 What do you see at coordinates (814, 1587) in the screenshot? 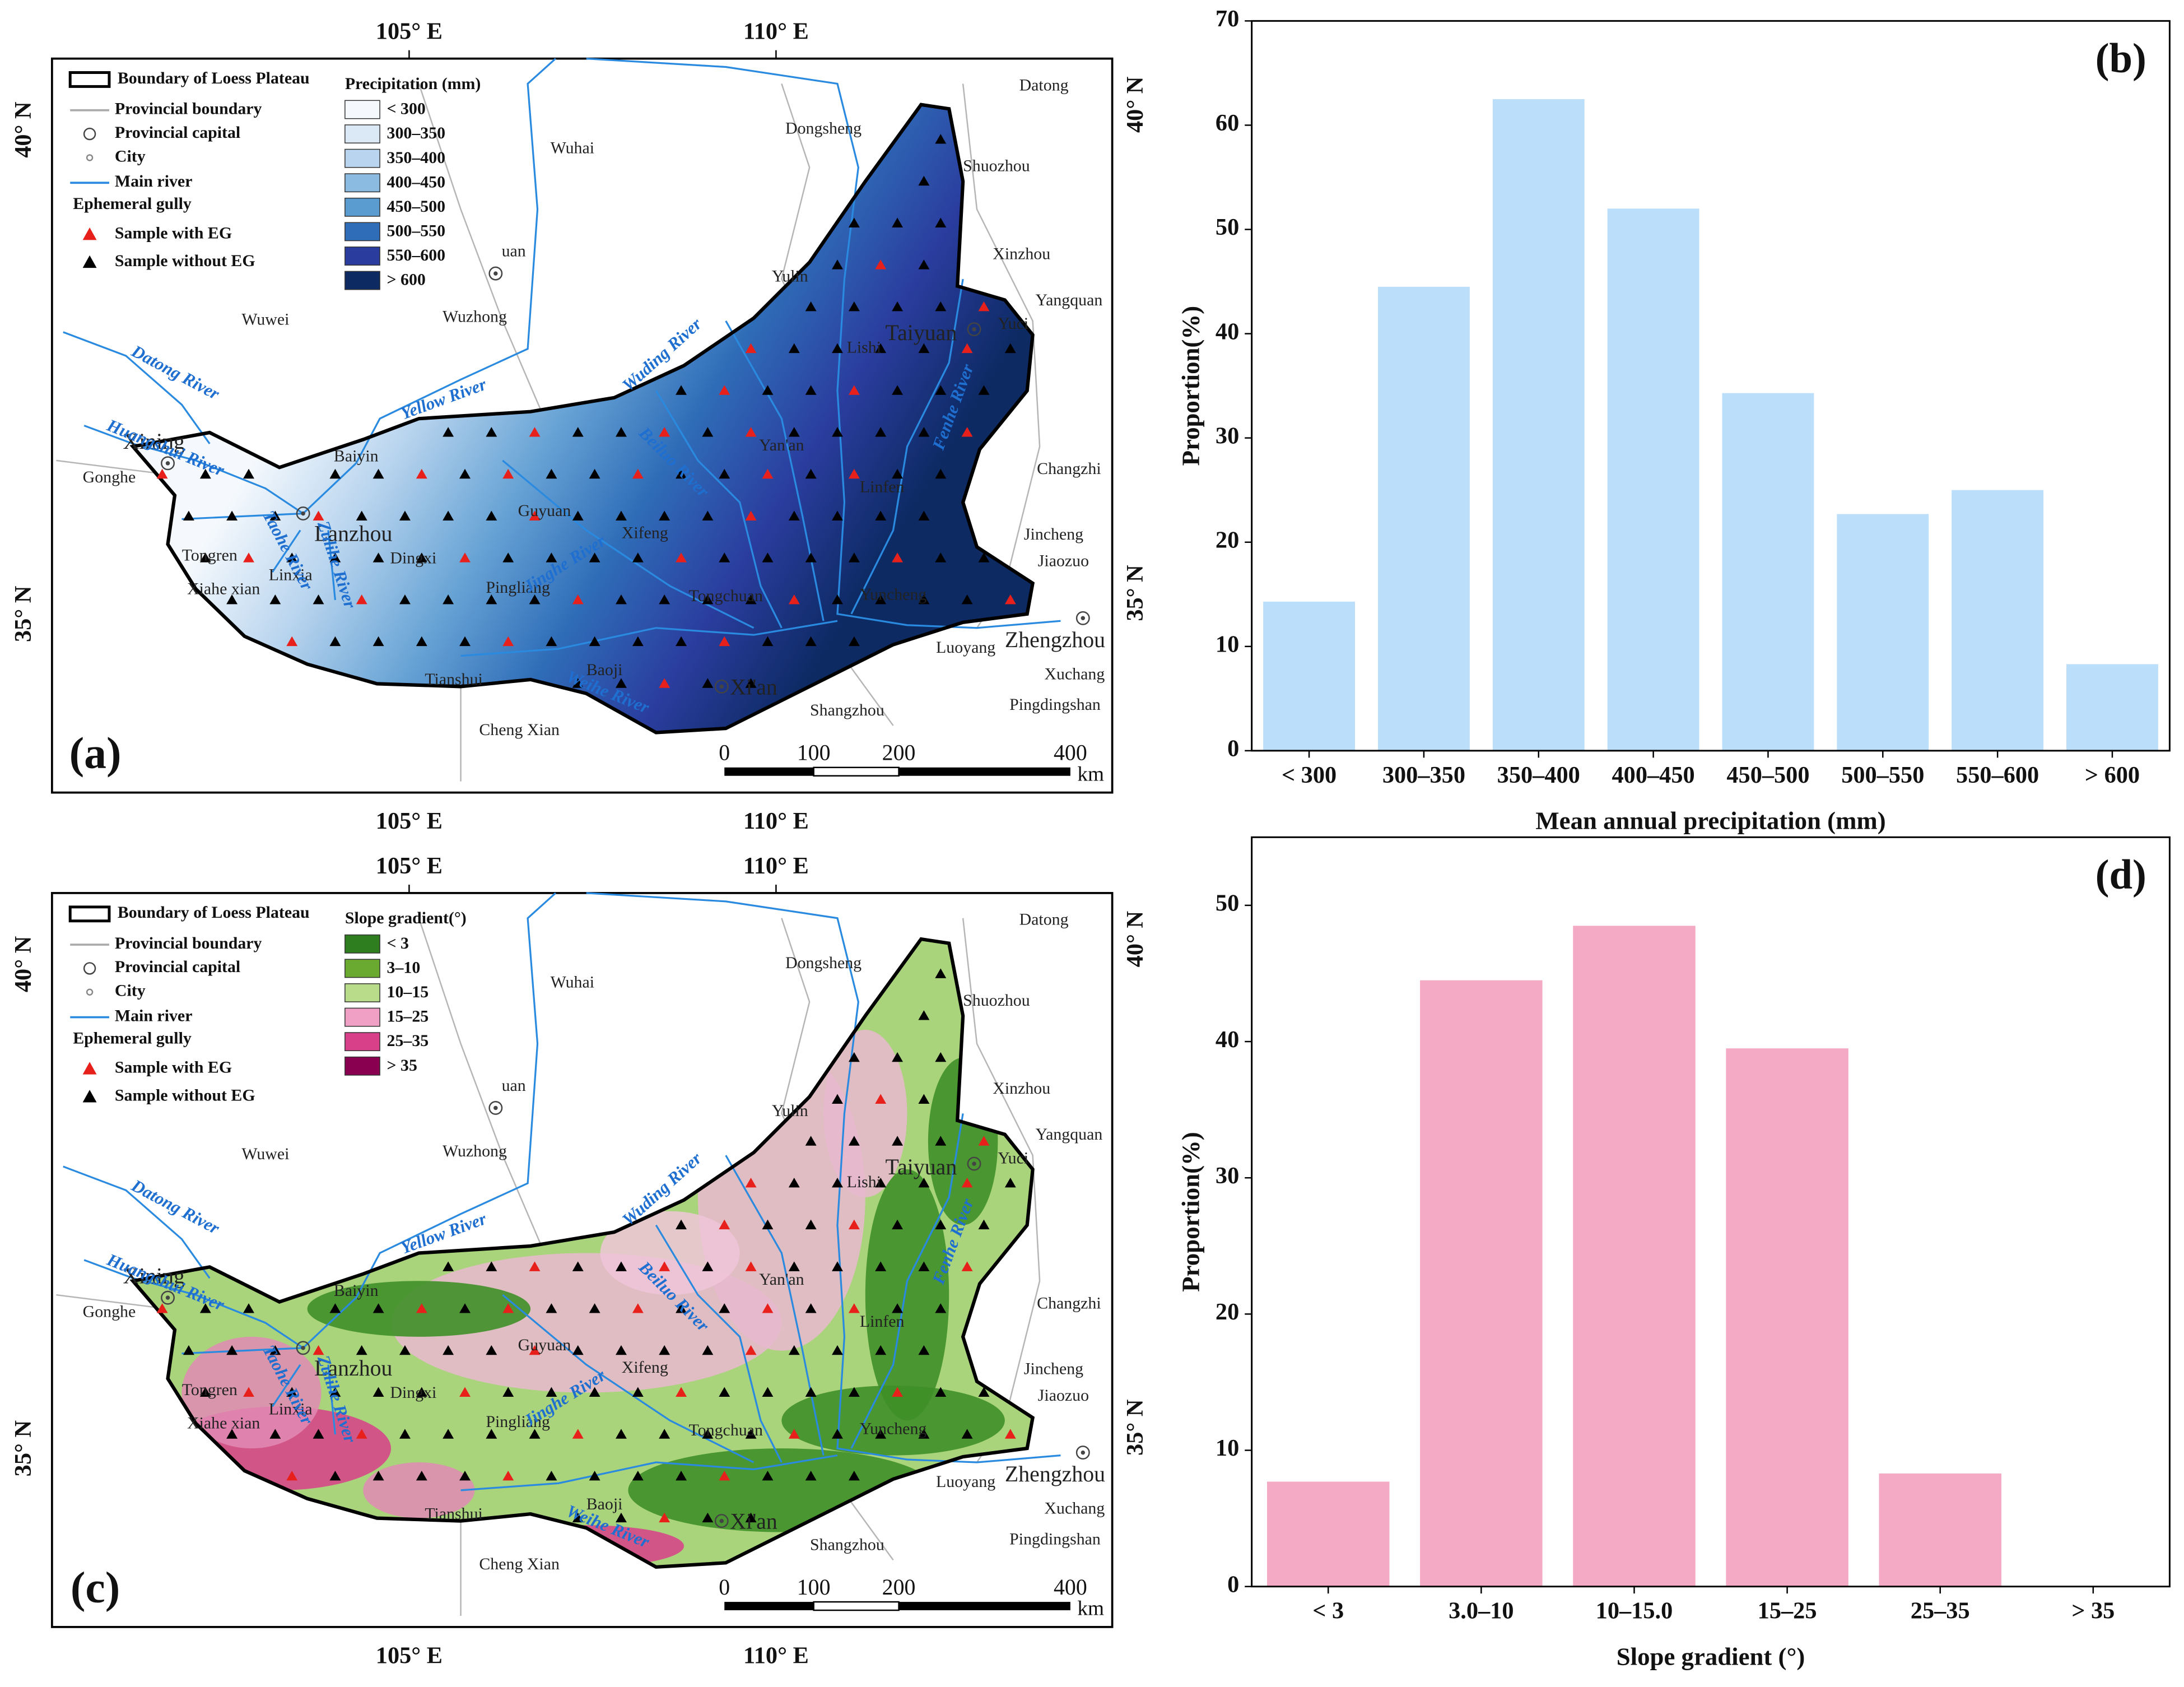
I see `scale-label: 100` at bounding box center [814, 1587].